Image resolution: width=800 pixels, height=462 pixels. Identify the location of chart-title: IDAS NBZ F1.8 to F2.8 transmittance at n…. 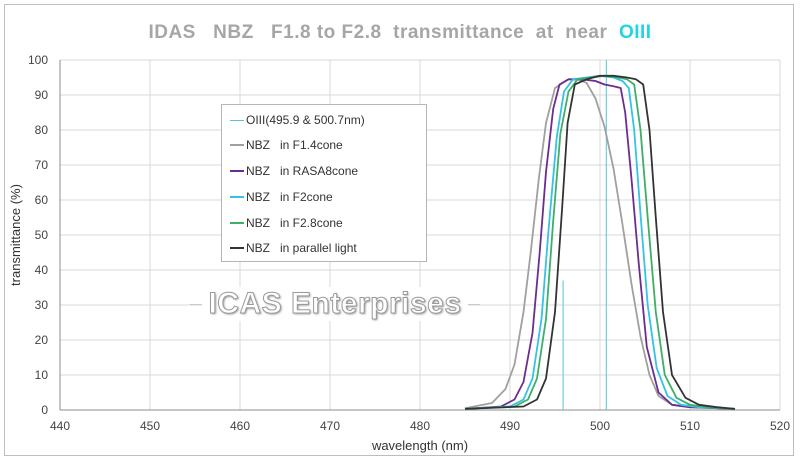
(400, 33).